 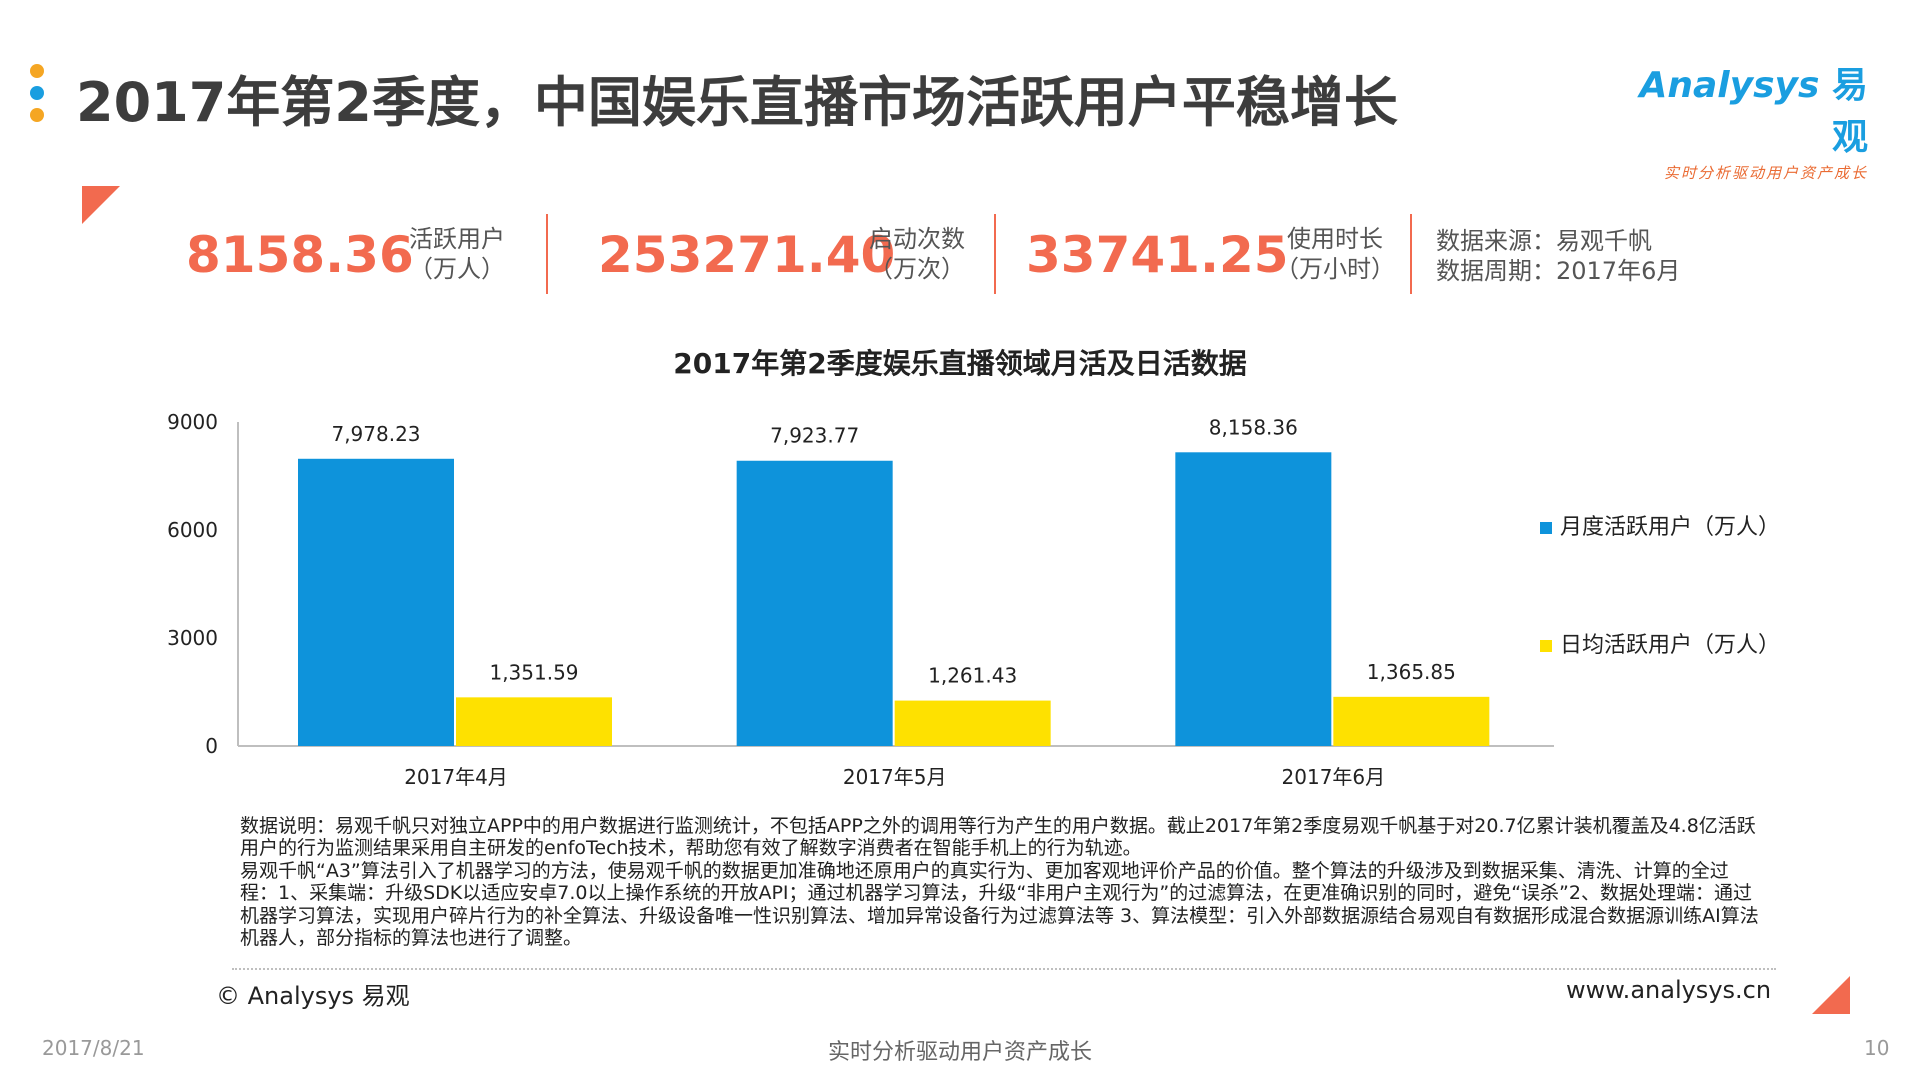 I want to click on x-tick-label: 2017年6月, so click(x=1334, y=777).